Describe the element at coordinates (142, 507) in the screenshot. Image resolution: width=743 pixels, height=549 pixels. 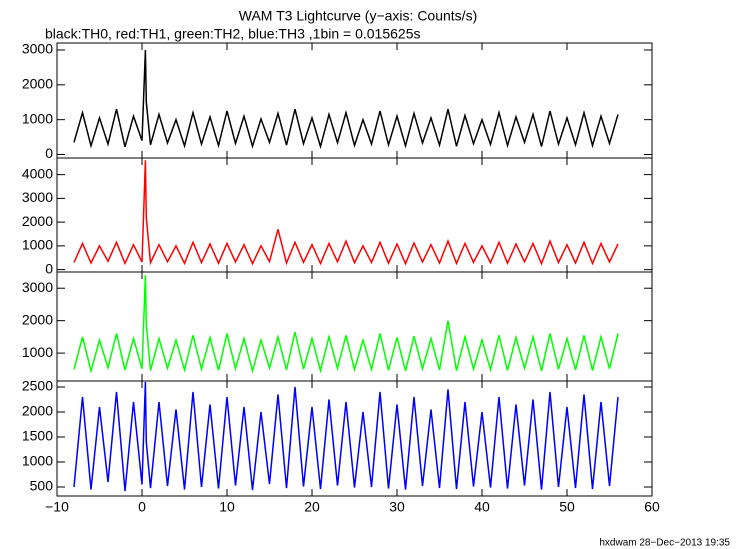
I see `x-tick-label: 0` at that location.